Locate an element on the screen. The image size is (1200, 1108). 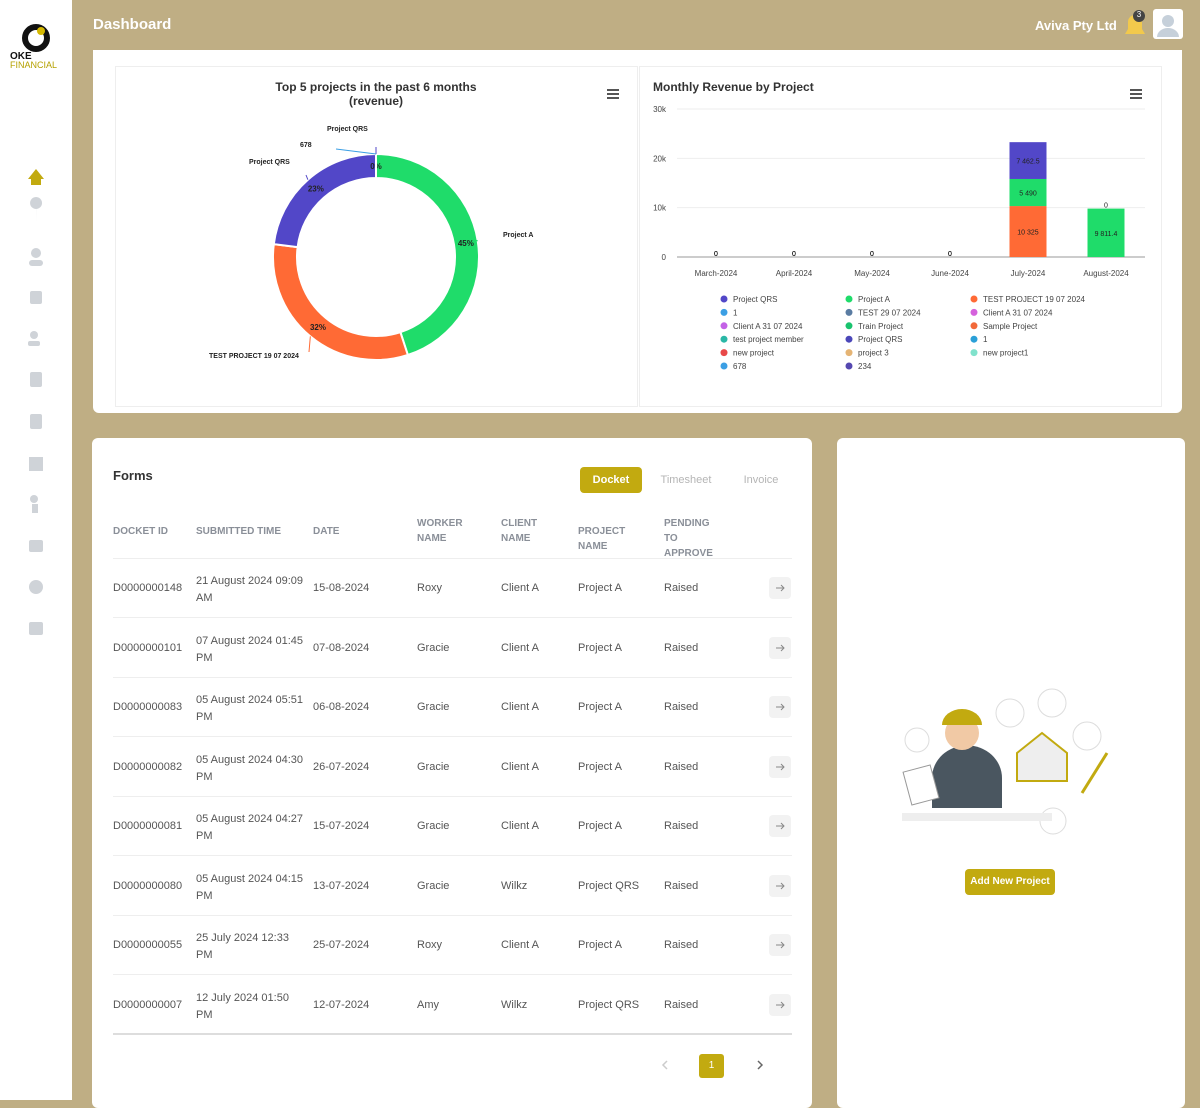
logo-mark is located at coordinates (36, 38).